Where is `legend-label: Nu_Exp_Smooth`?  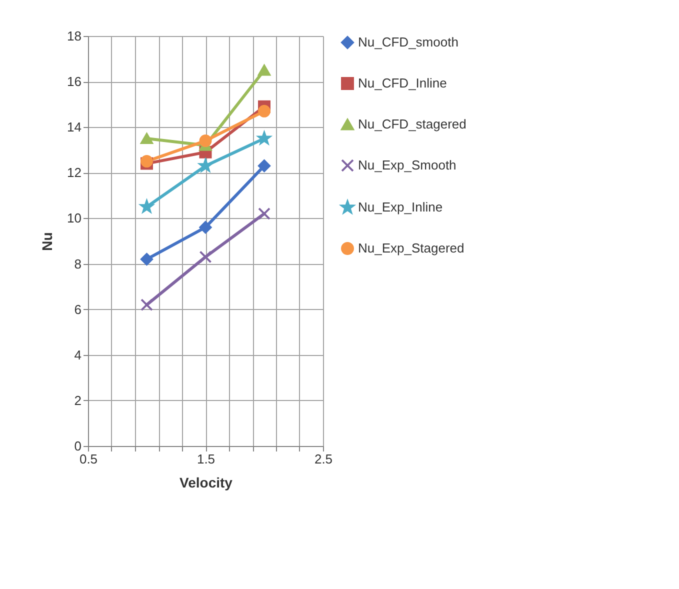
legend-label: Nu_Exp_Smooth is located at coordinates (407, 165).